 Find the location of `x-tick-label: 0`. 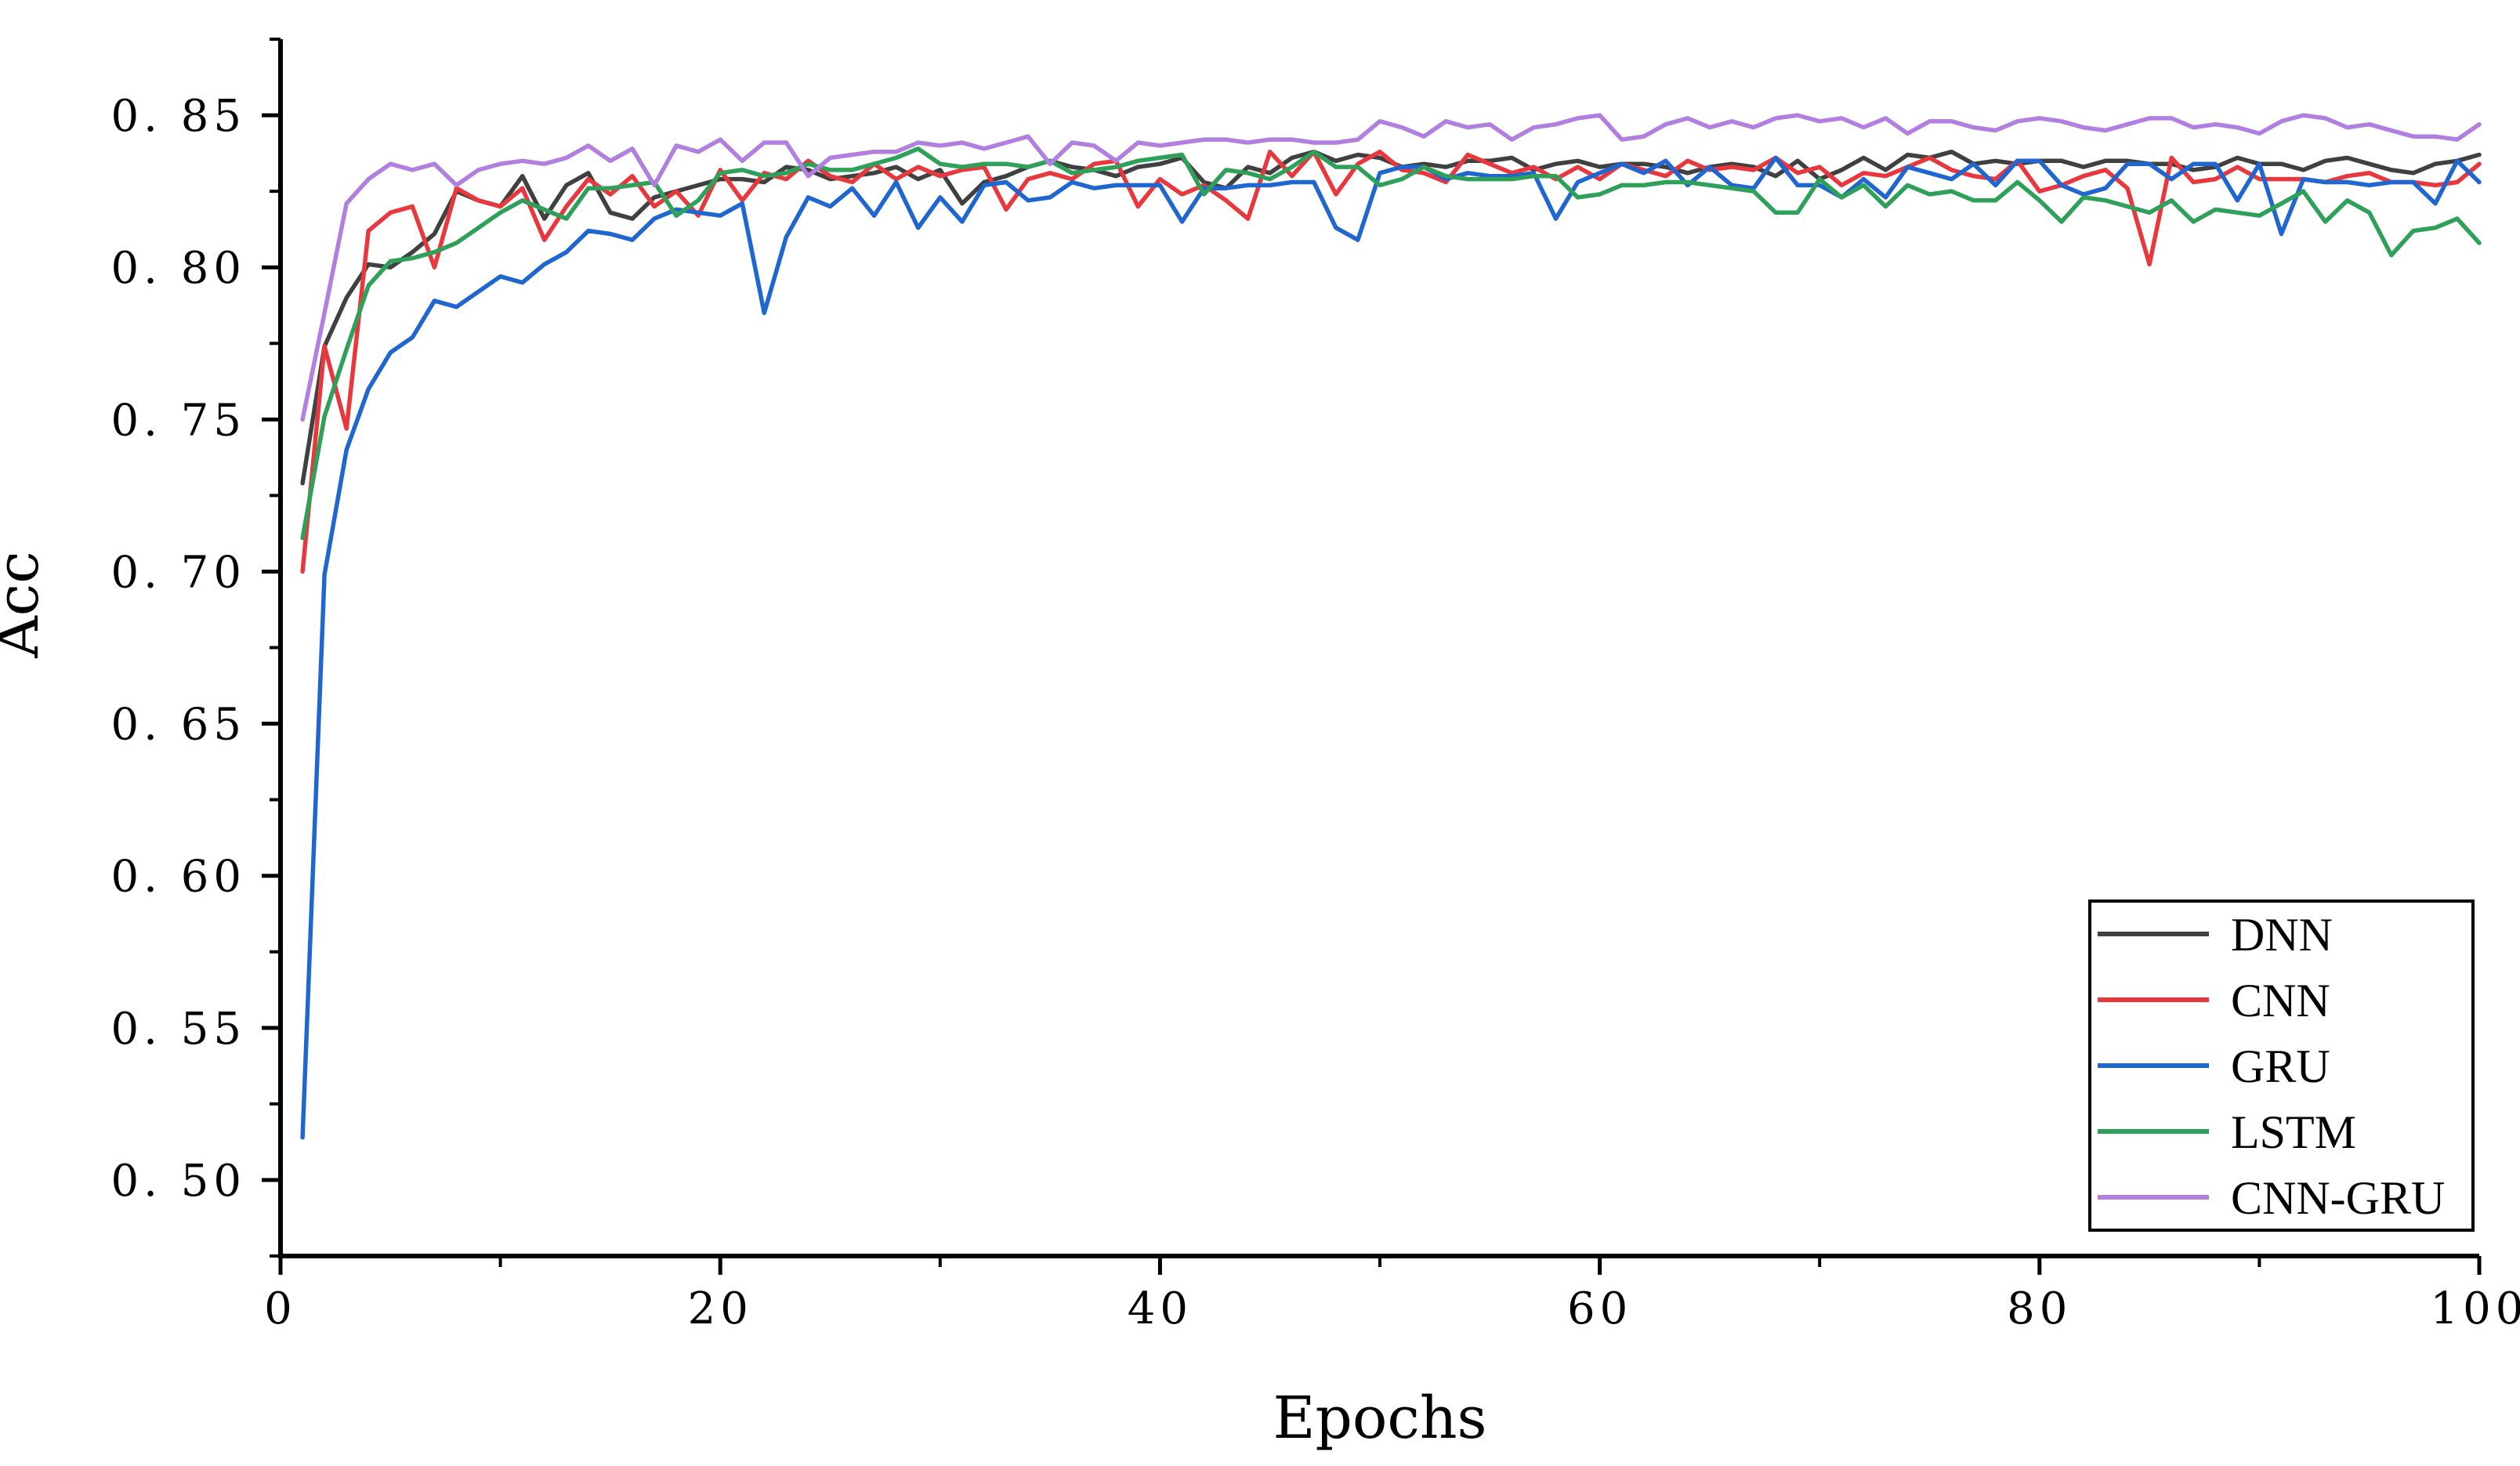

x-tick-label: 0 is located at coordinates (280, 1308).